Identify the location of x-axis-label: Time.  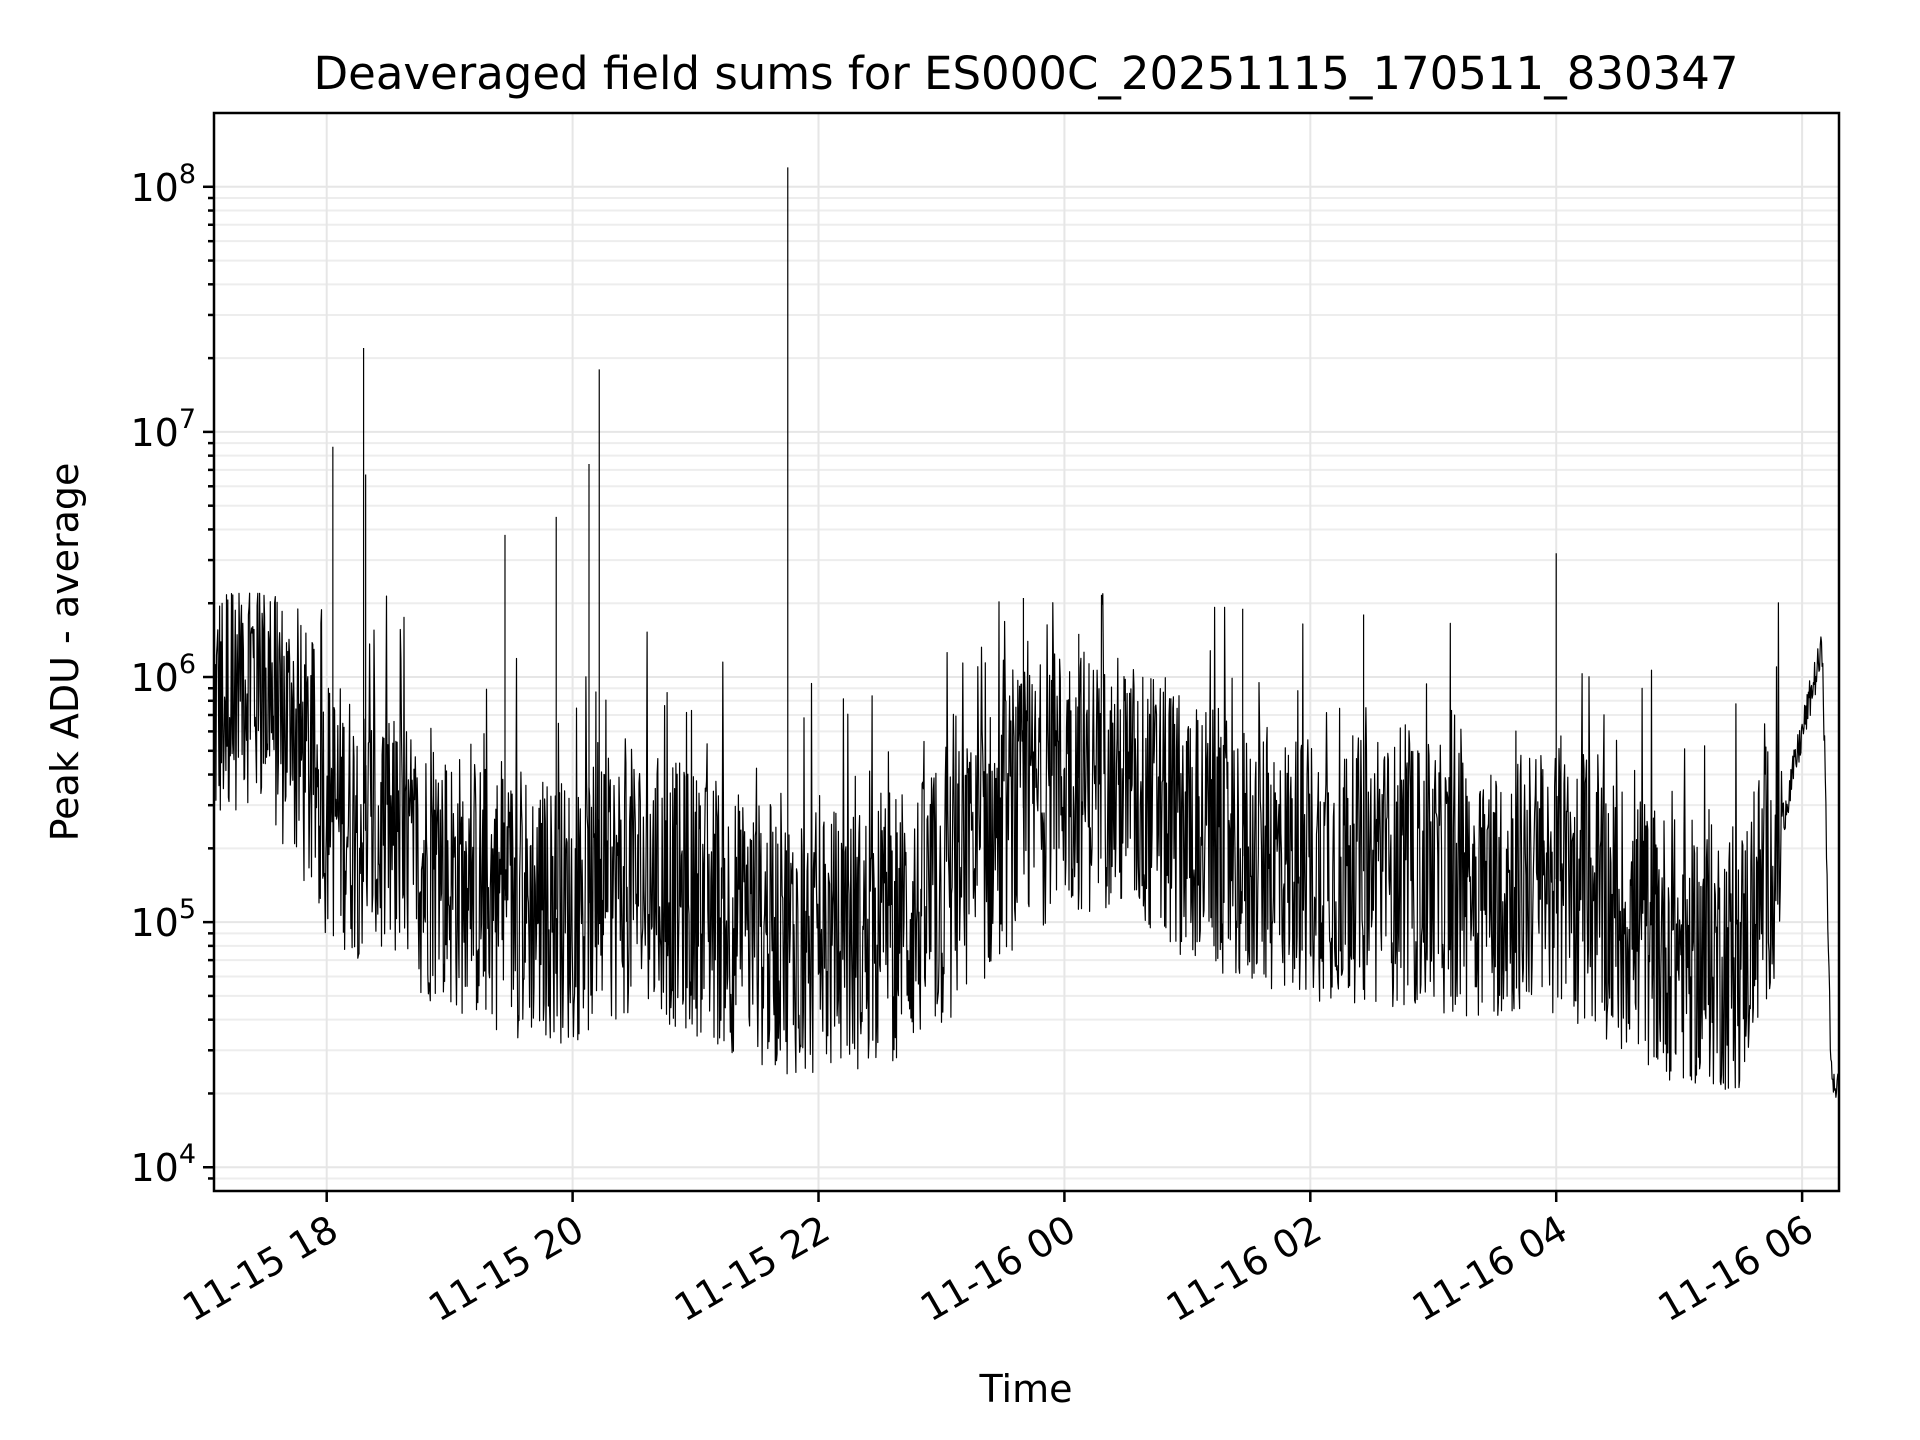
(1026, 1389).